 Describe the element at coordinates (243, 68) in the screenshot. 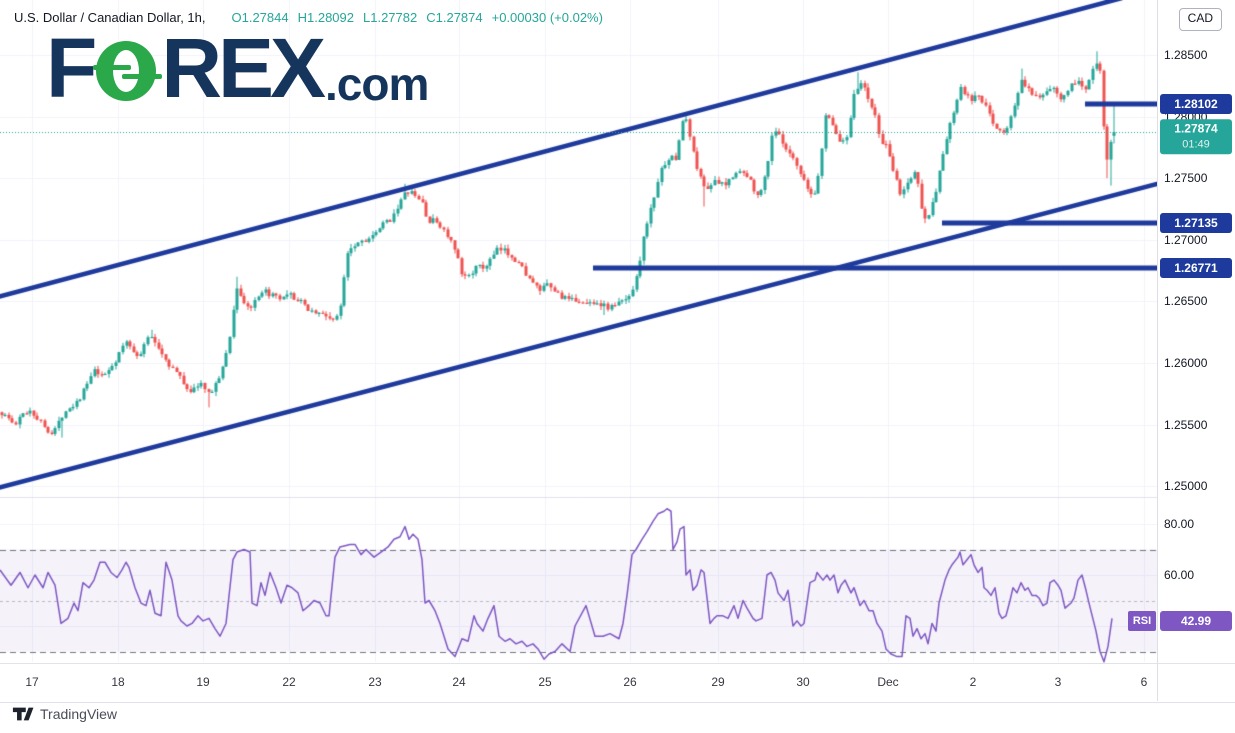

I see `forex-logo-rex: REX` at that location.